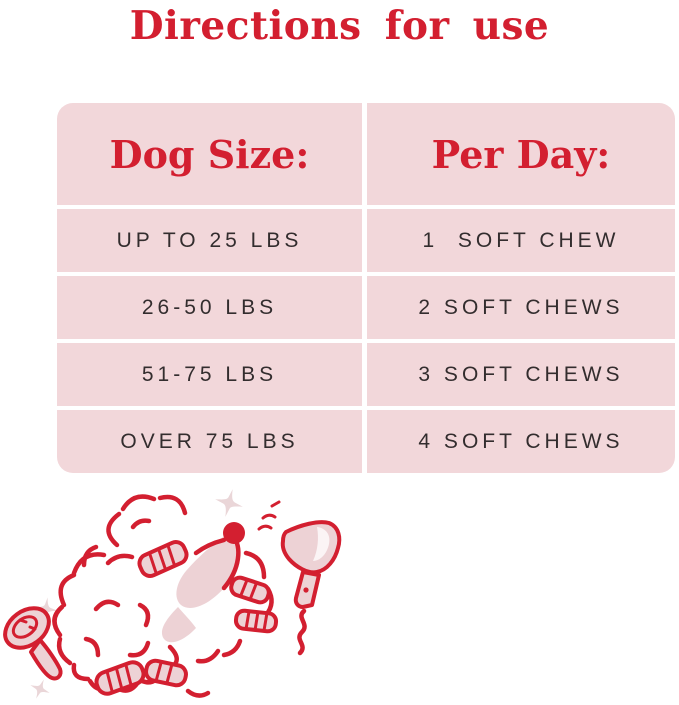 This screenshot has width=679, height=705. What do you see at coordinates (521, 441) in the screenshot?
I see `table-row-4-dose: 4 SOFT CHEWS` at bounding box center [521, 441].